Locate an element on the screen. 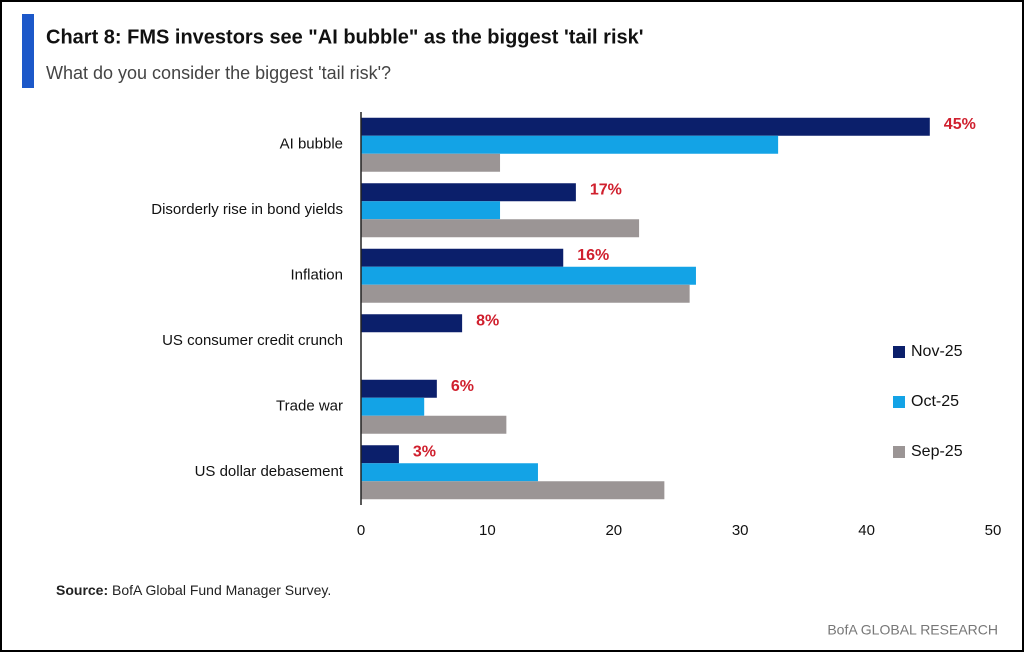 This screenshot has height=652, width=1024. x-tick-label: 10 is located at coordinates (487, 530).